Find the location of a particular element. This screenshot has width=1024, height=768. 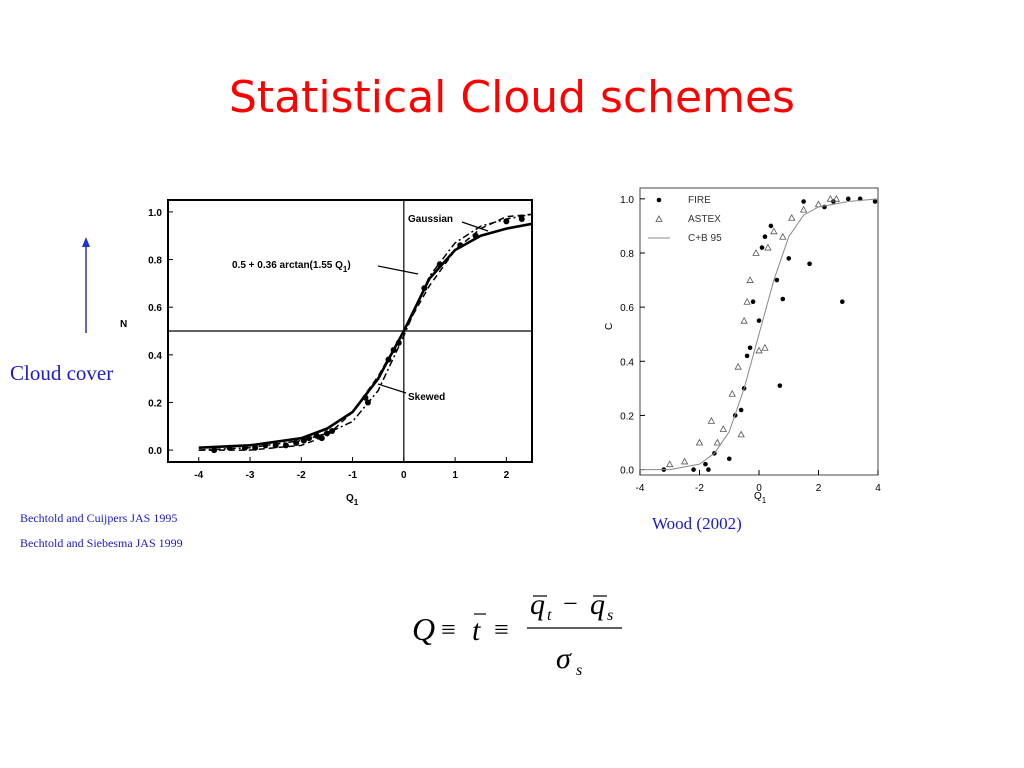

y-axis-label: N is located at coordinates (123, 324).